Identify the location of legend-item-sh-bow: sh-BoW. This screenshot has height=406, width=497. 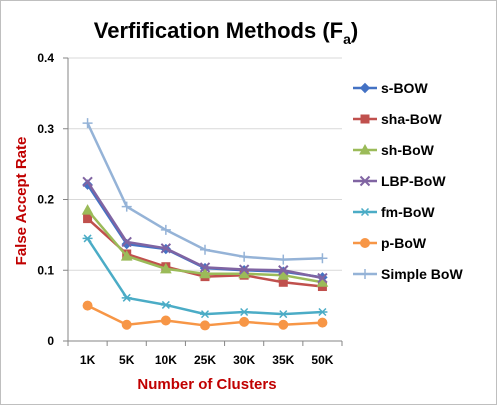
(394, 150).